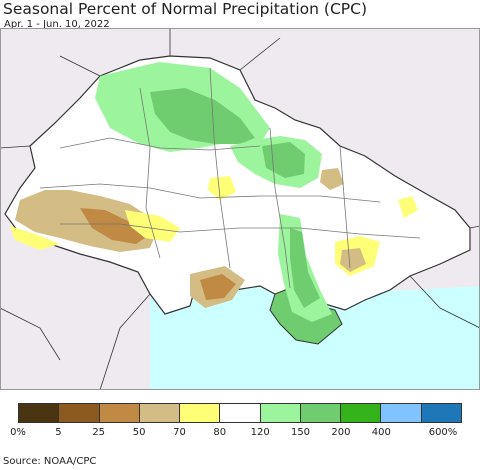  What do you see at coordinates (260, 432) in the screenshot?
I see `legend-label: 120` at bounding box center [260, 432].